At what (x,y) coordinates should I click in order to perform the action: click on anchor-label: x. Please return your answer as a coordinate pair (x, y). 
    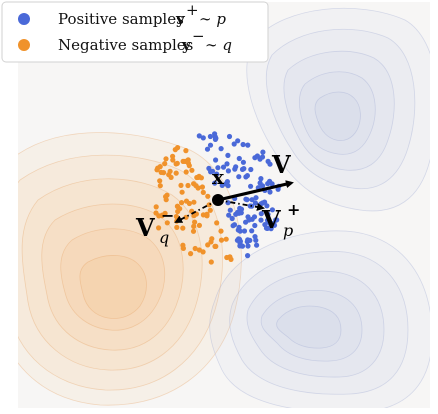
    Looking at the image, I should click on (218, 177).